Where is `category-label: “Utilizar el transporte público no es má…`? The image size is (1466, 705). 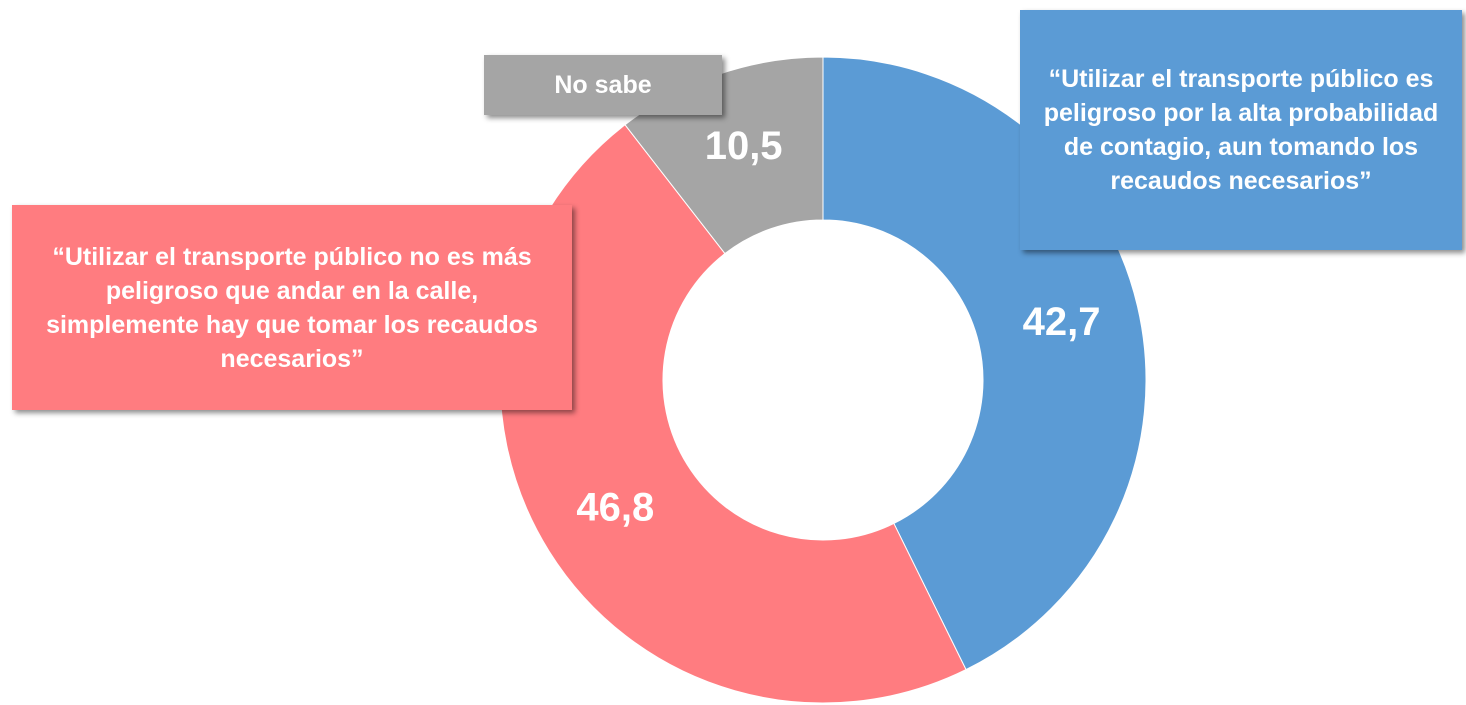 category-label: “Utilizar el transporte público no es má… is located at coordinates (292, 307).